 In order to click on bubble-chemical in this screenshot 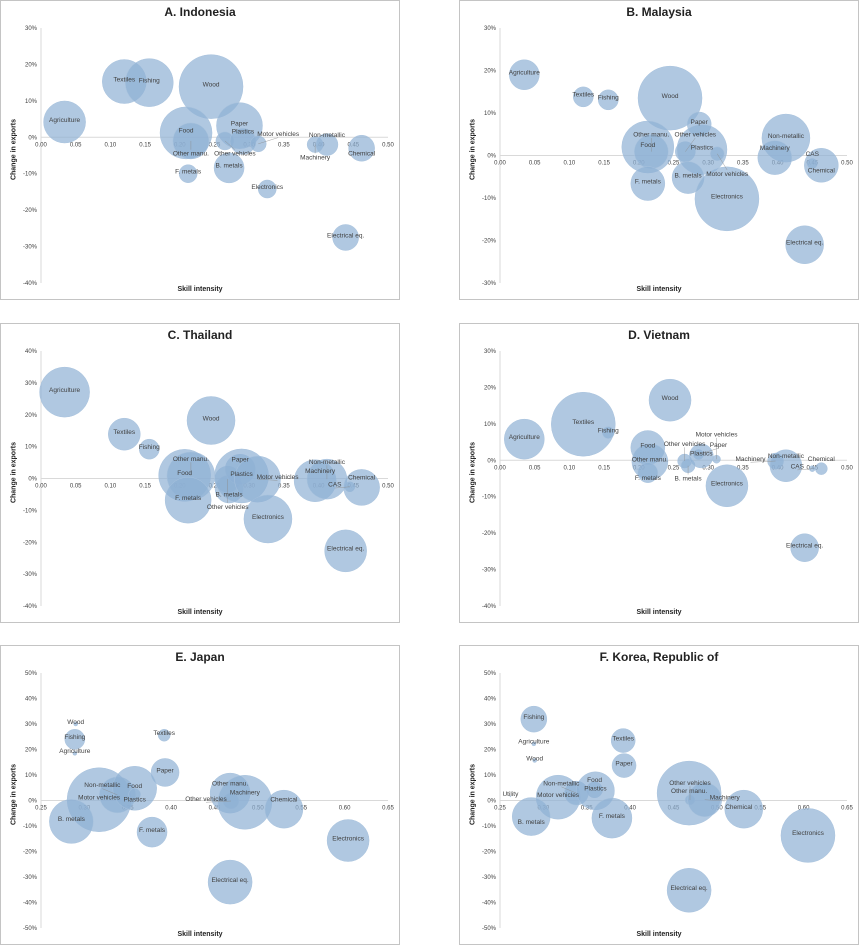, I will do `click(821, 165)`.